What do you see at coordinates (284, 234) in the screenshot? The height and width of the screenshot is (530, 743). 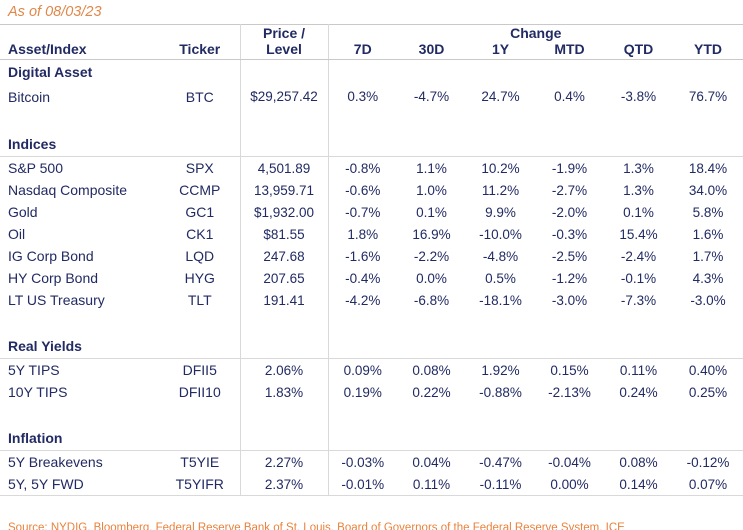 I see `cell-price-level: $81.55` at bounding box center [284, 234].